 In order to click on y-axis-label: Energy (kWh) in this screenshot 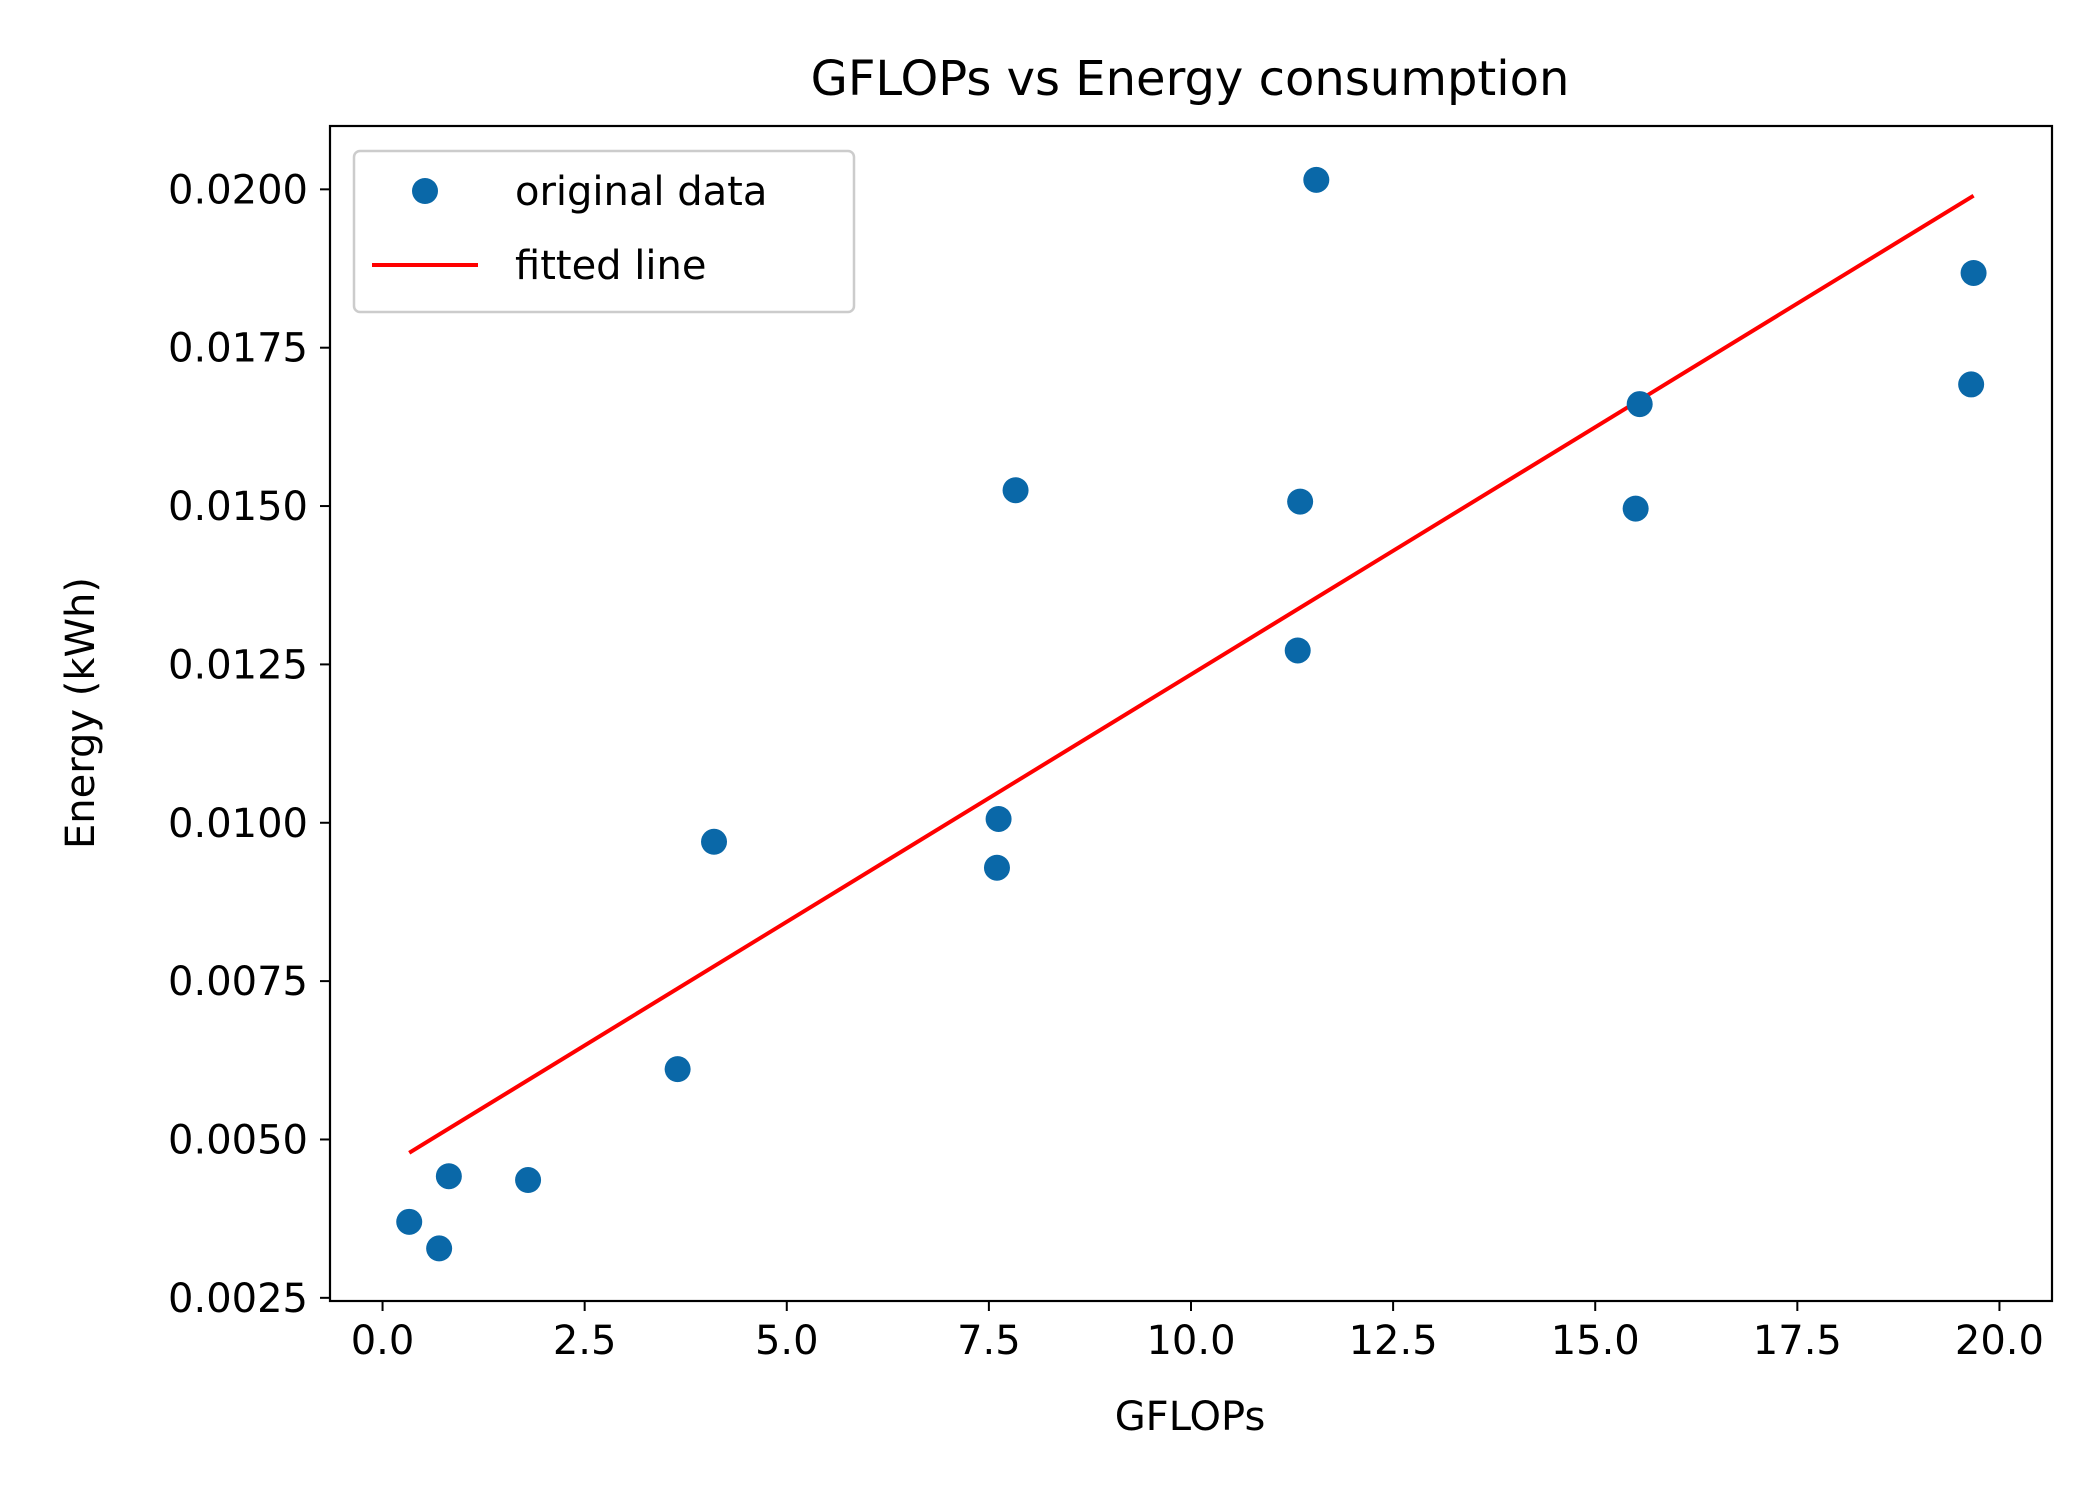, I will do `click(81, 713)`.